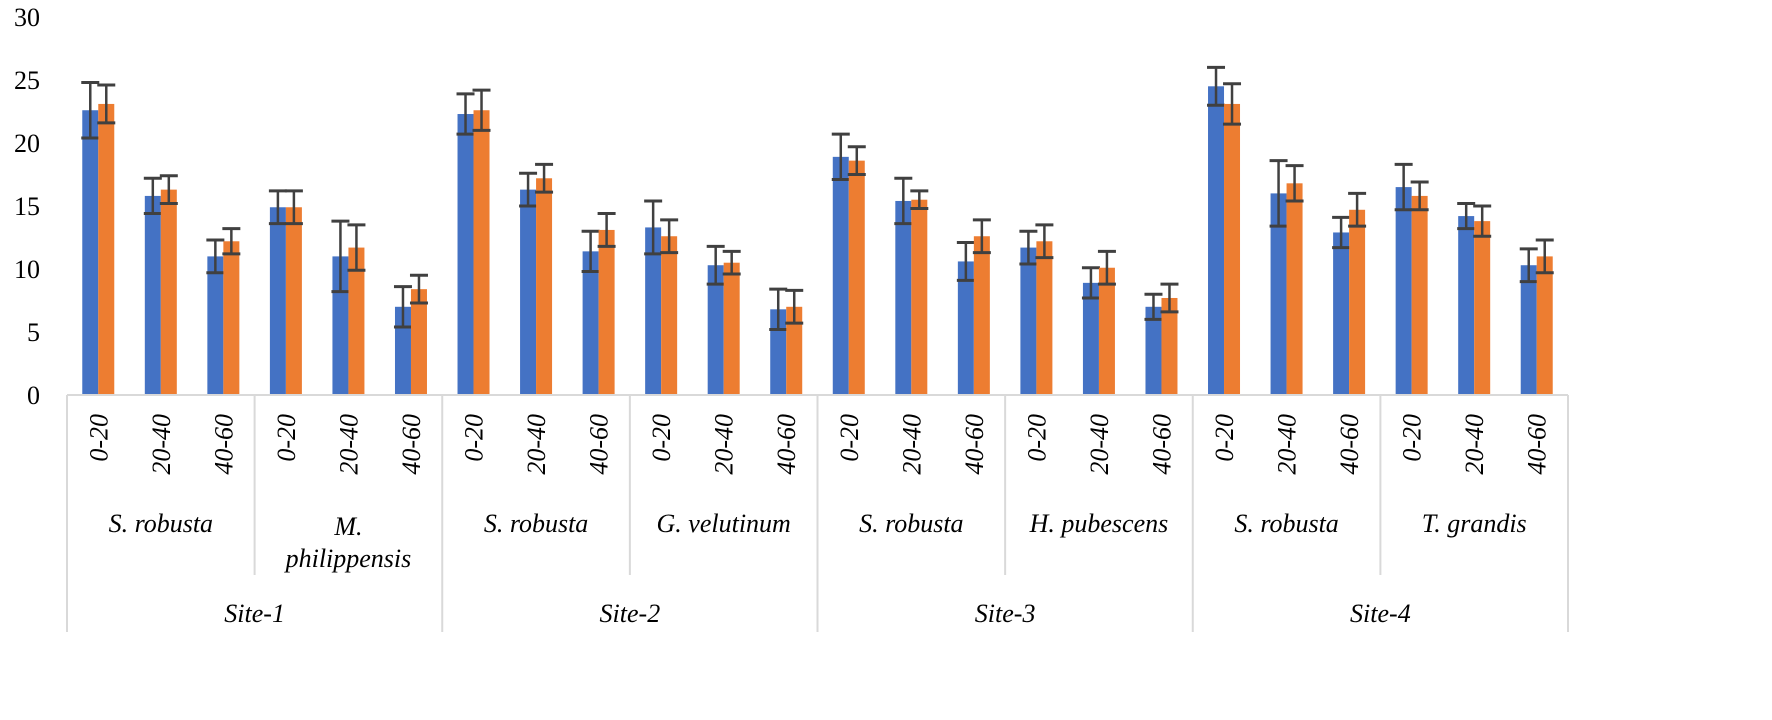 This screenshot has width=1772, height=720. Describe the element at coordinates (27, 143) in the screenshot. I see `y-tick-label: 20` at that location.